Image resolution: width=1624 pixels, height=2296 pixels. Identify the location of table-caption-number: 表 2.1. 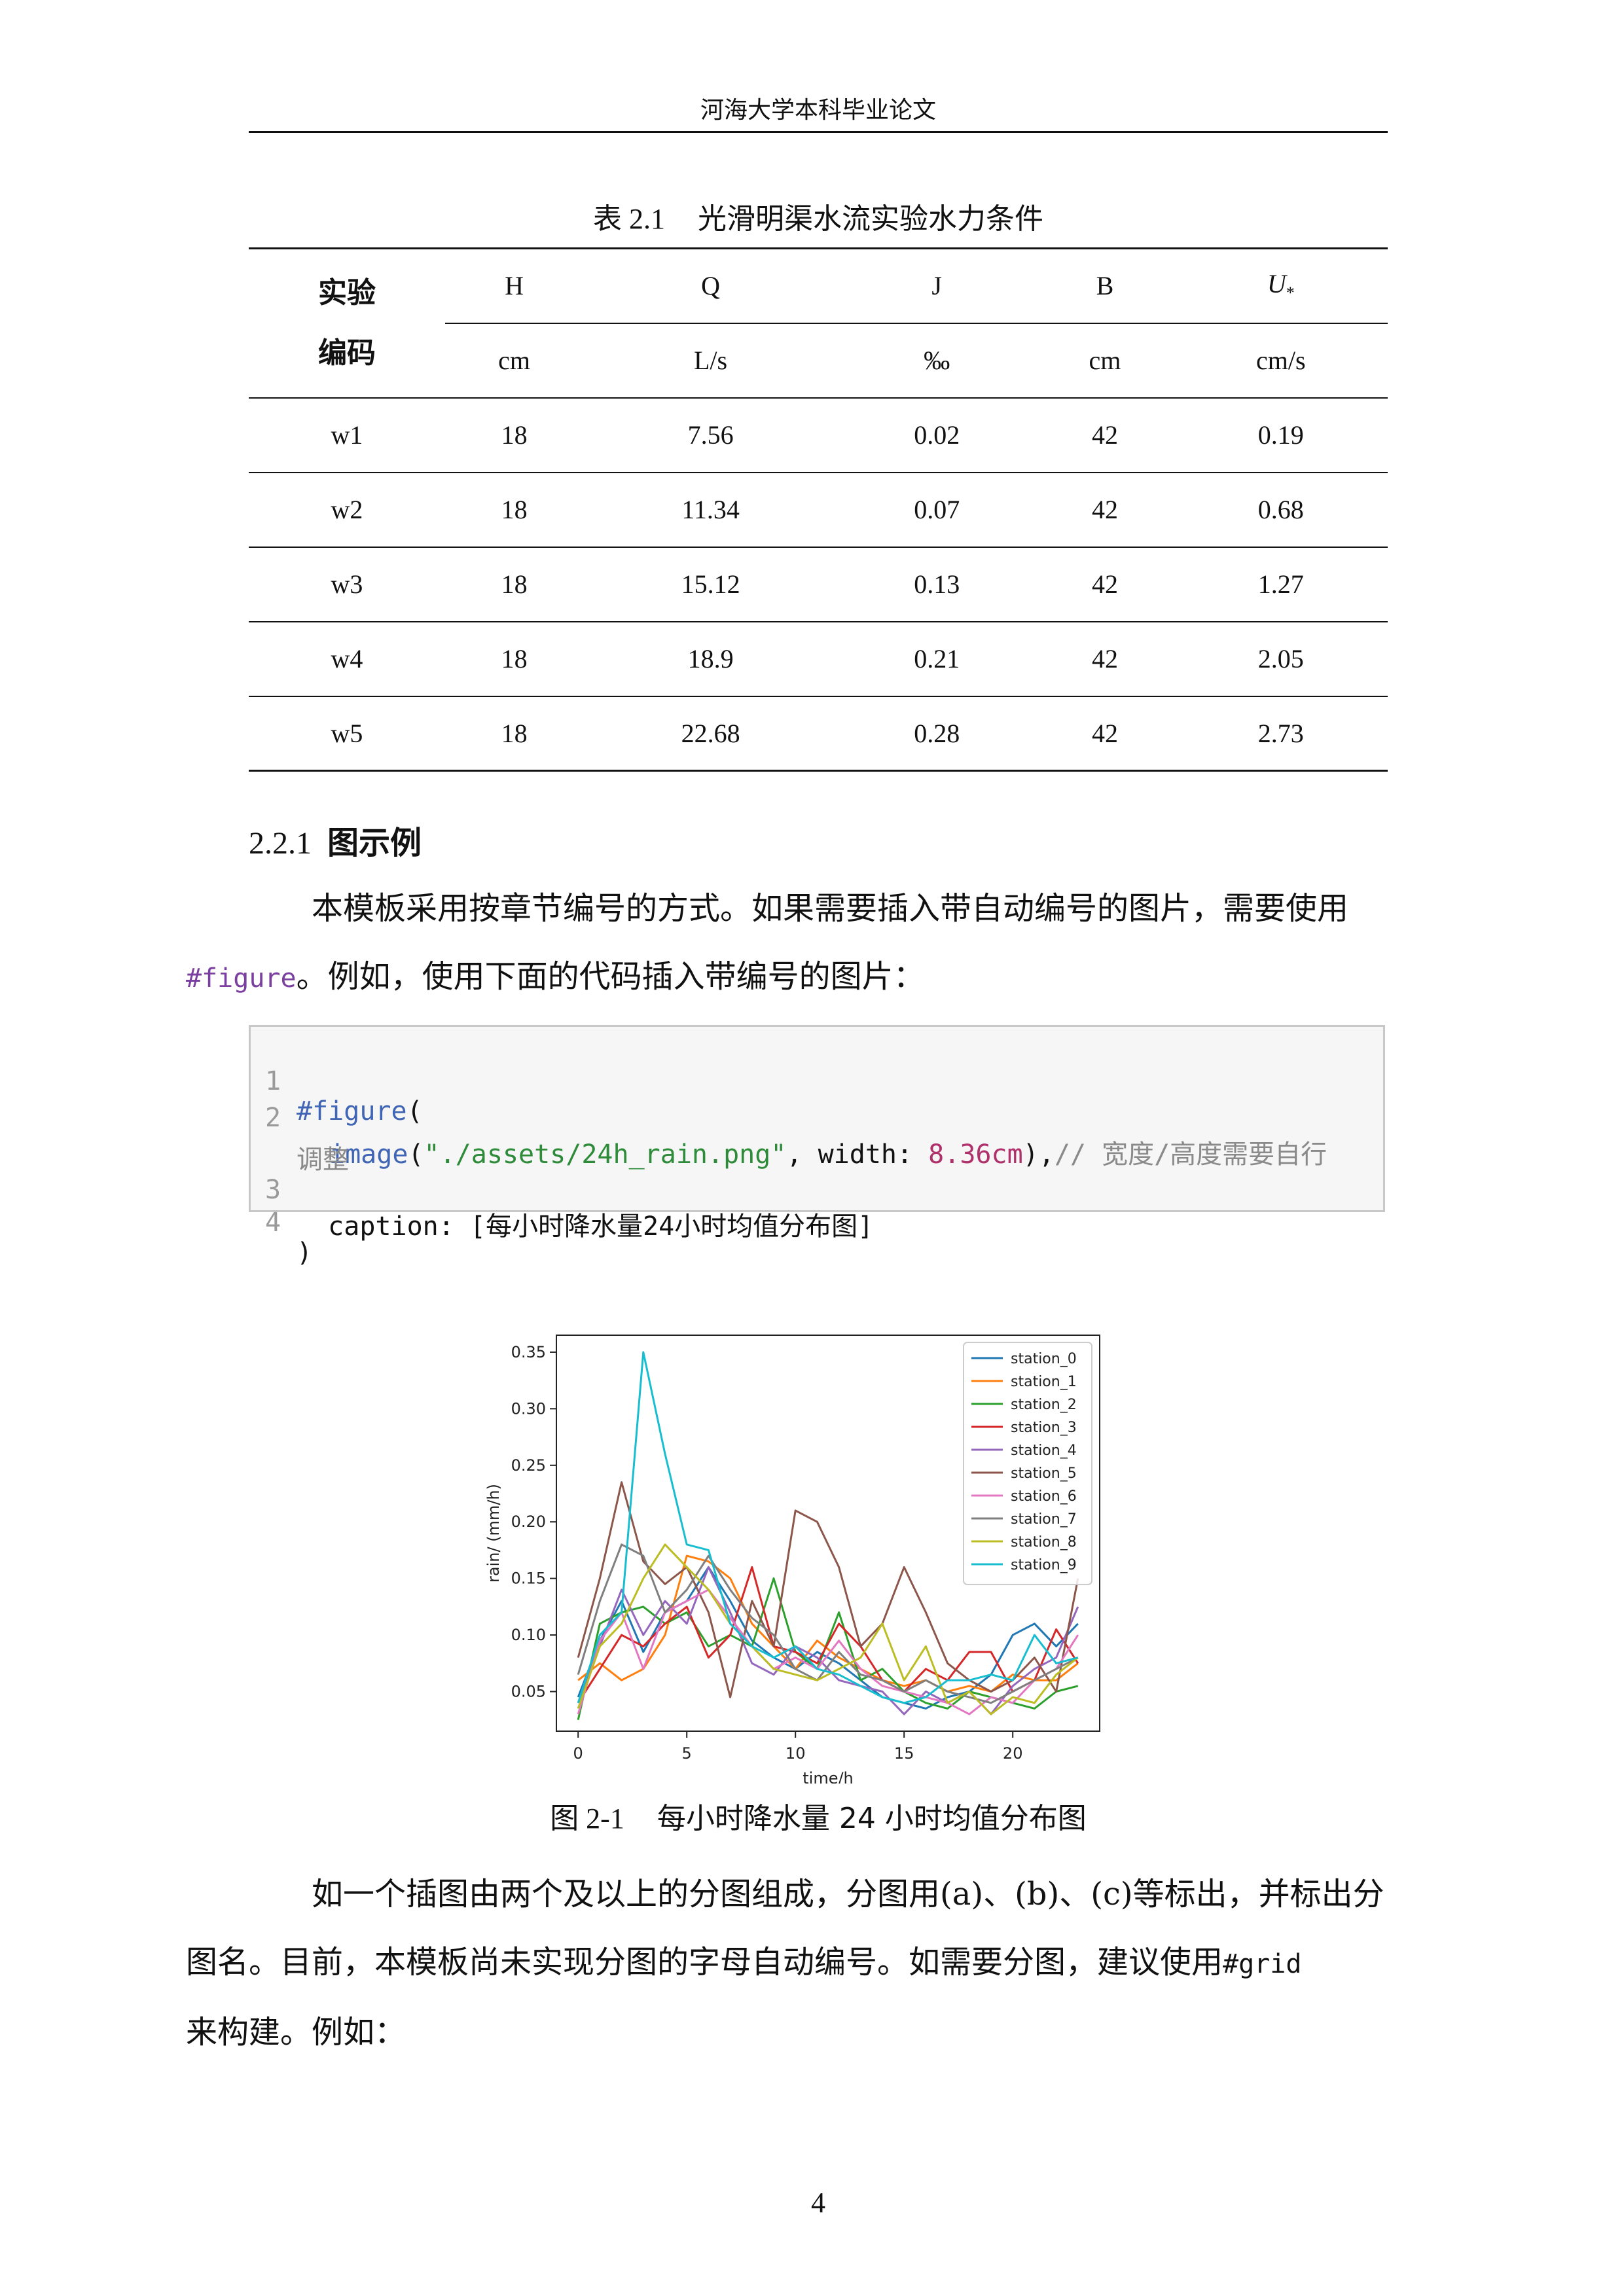
(629, 219).